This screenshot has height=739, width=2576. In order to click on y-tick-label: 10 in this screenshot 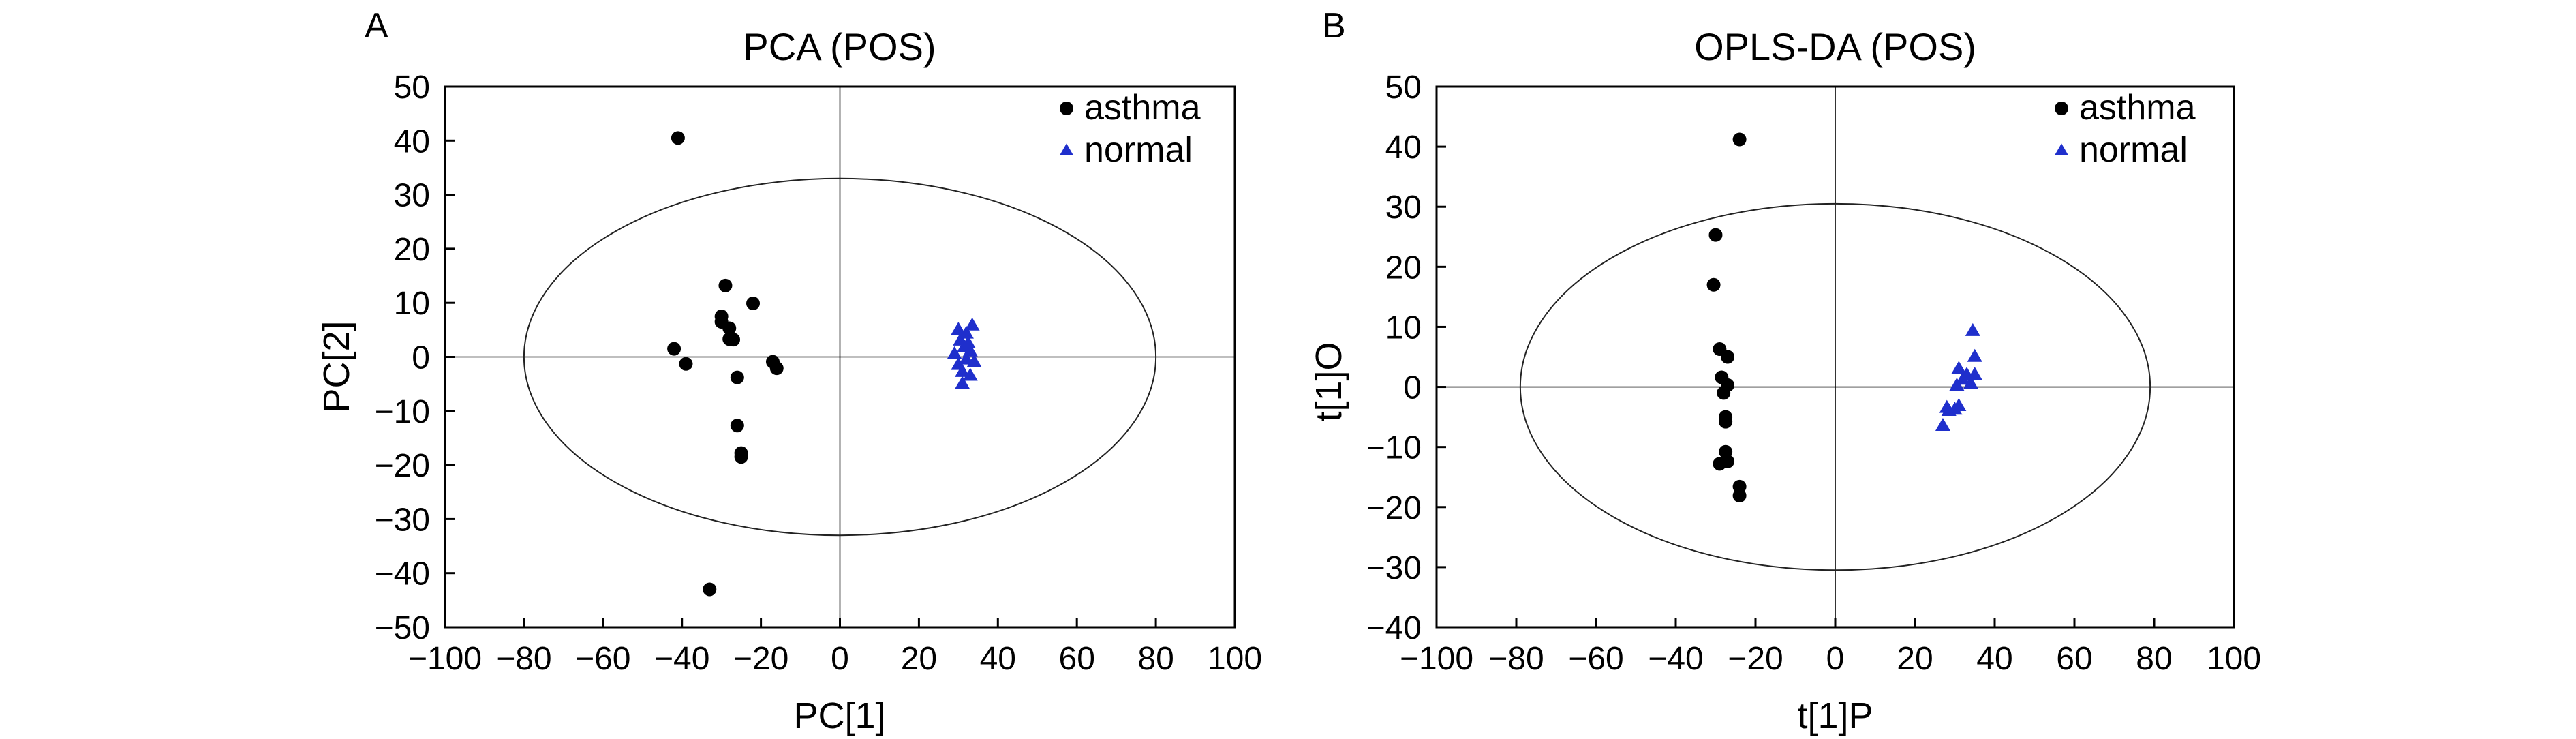, I will do `click(412, 304)`.